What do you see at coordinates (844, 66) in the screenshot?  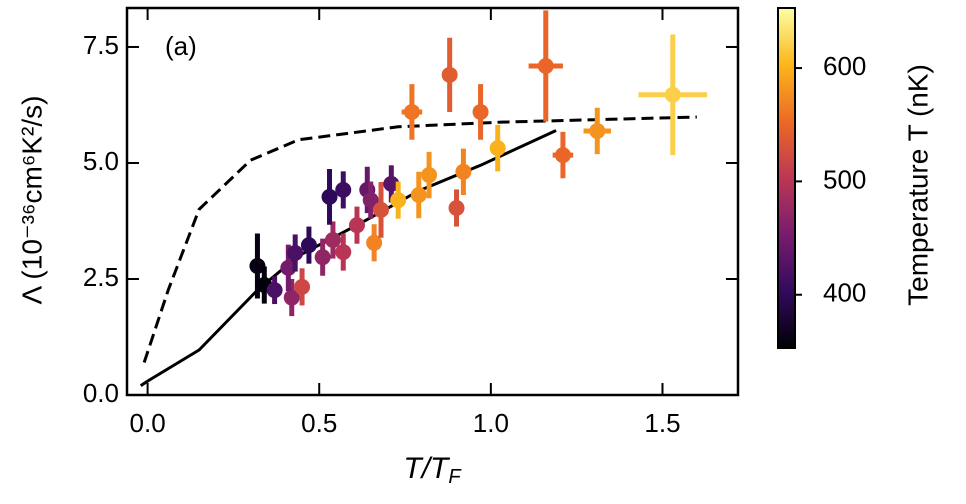 I see `colorbar-tick-label: 600` at bounding box center [844, 66].